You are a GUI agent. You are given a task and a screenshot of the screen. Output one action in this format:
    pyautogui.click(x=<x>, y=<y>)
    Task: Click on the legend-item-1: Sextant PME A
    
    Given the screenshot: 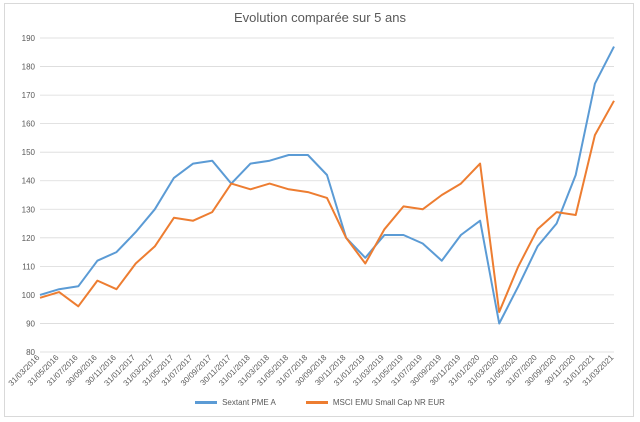 What is the action you would take?
    pyautogui.click(x=235, y=402)
    